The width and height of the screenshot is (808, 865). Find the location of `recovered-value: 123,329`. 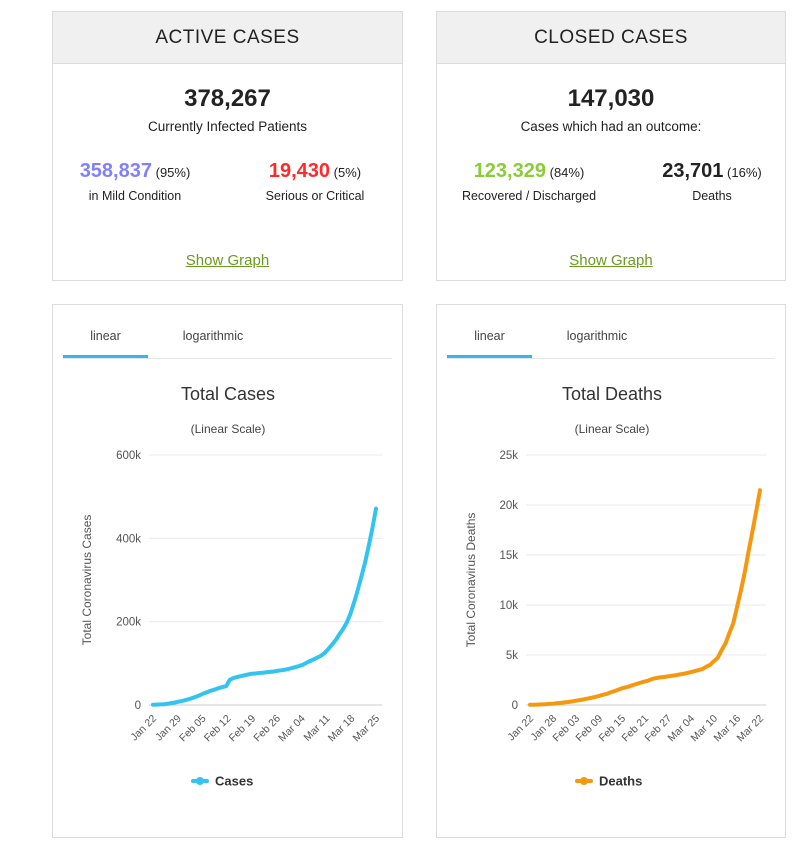

recovered-value: 123,329 is located at coordinates (509, 171).